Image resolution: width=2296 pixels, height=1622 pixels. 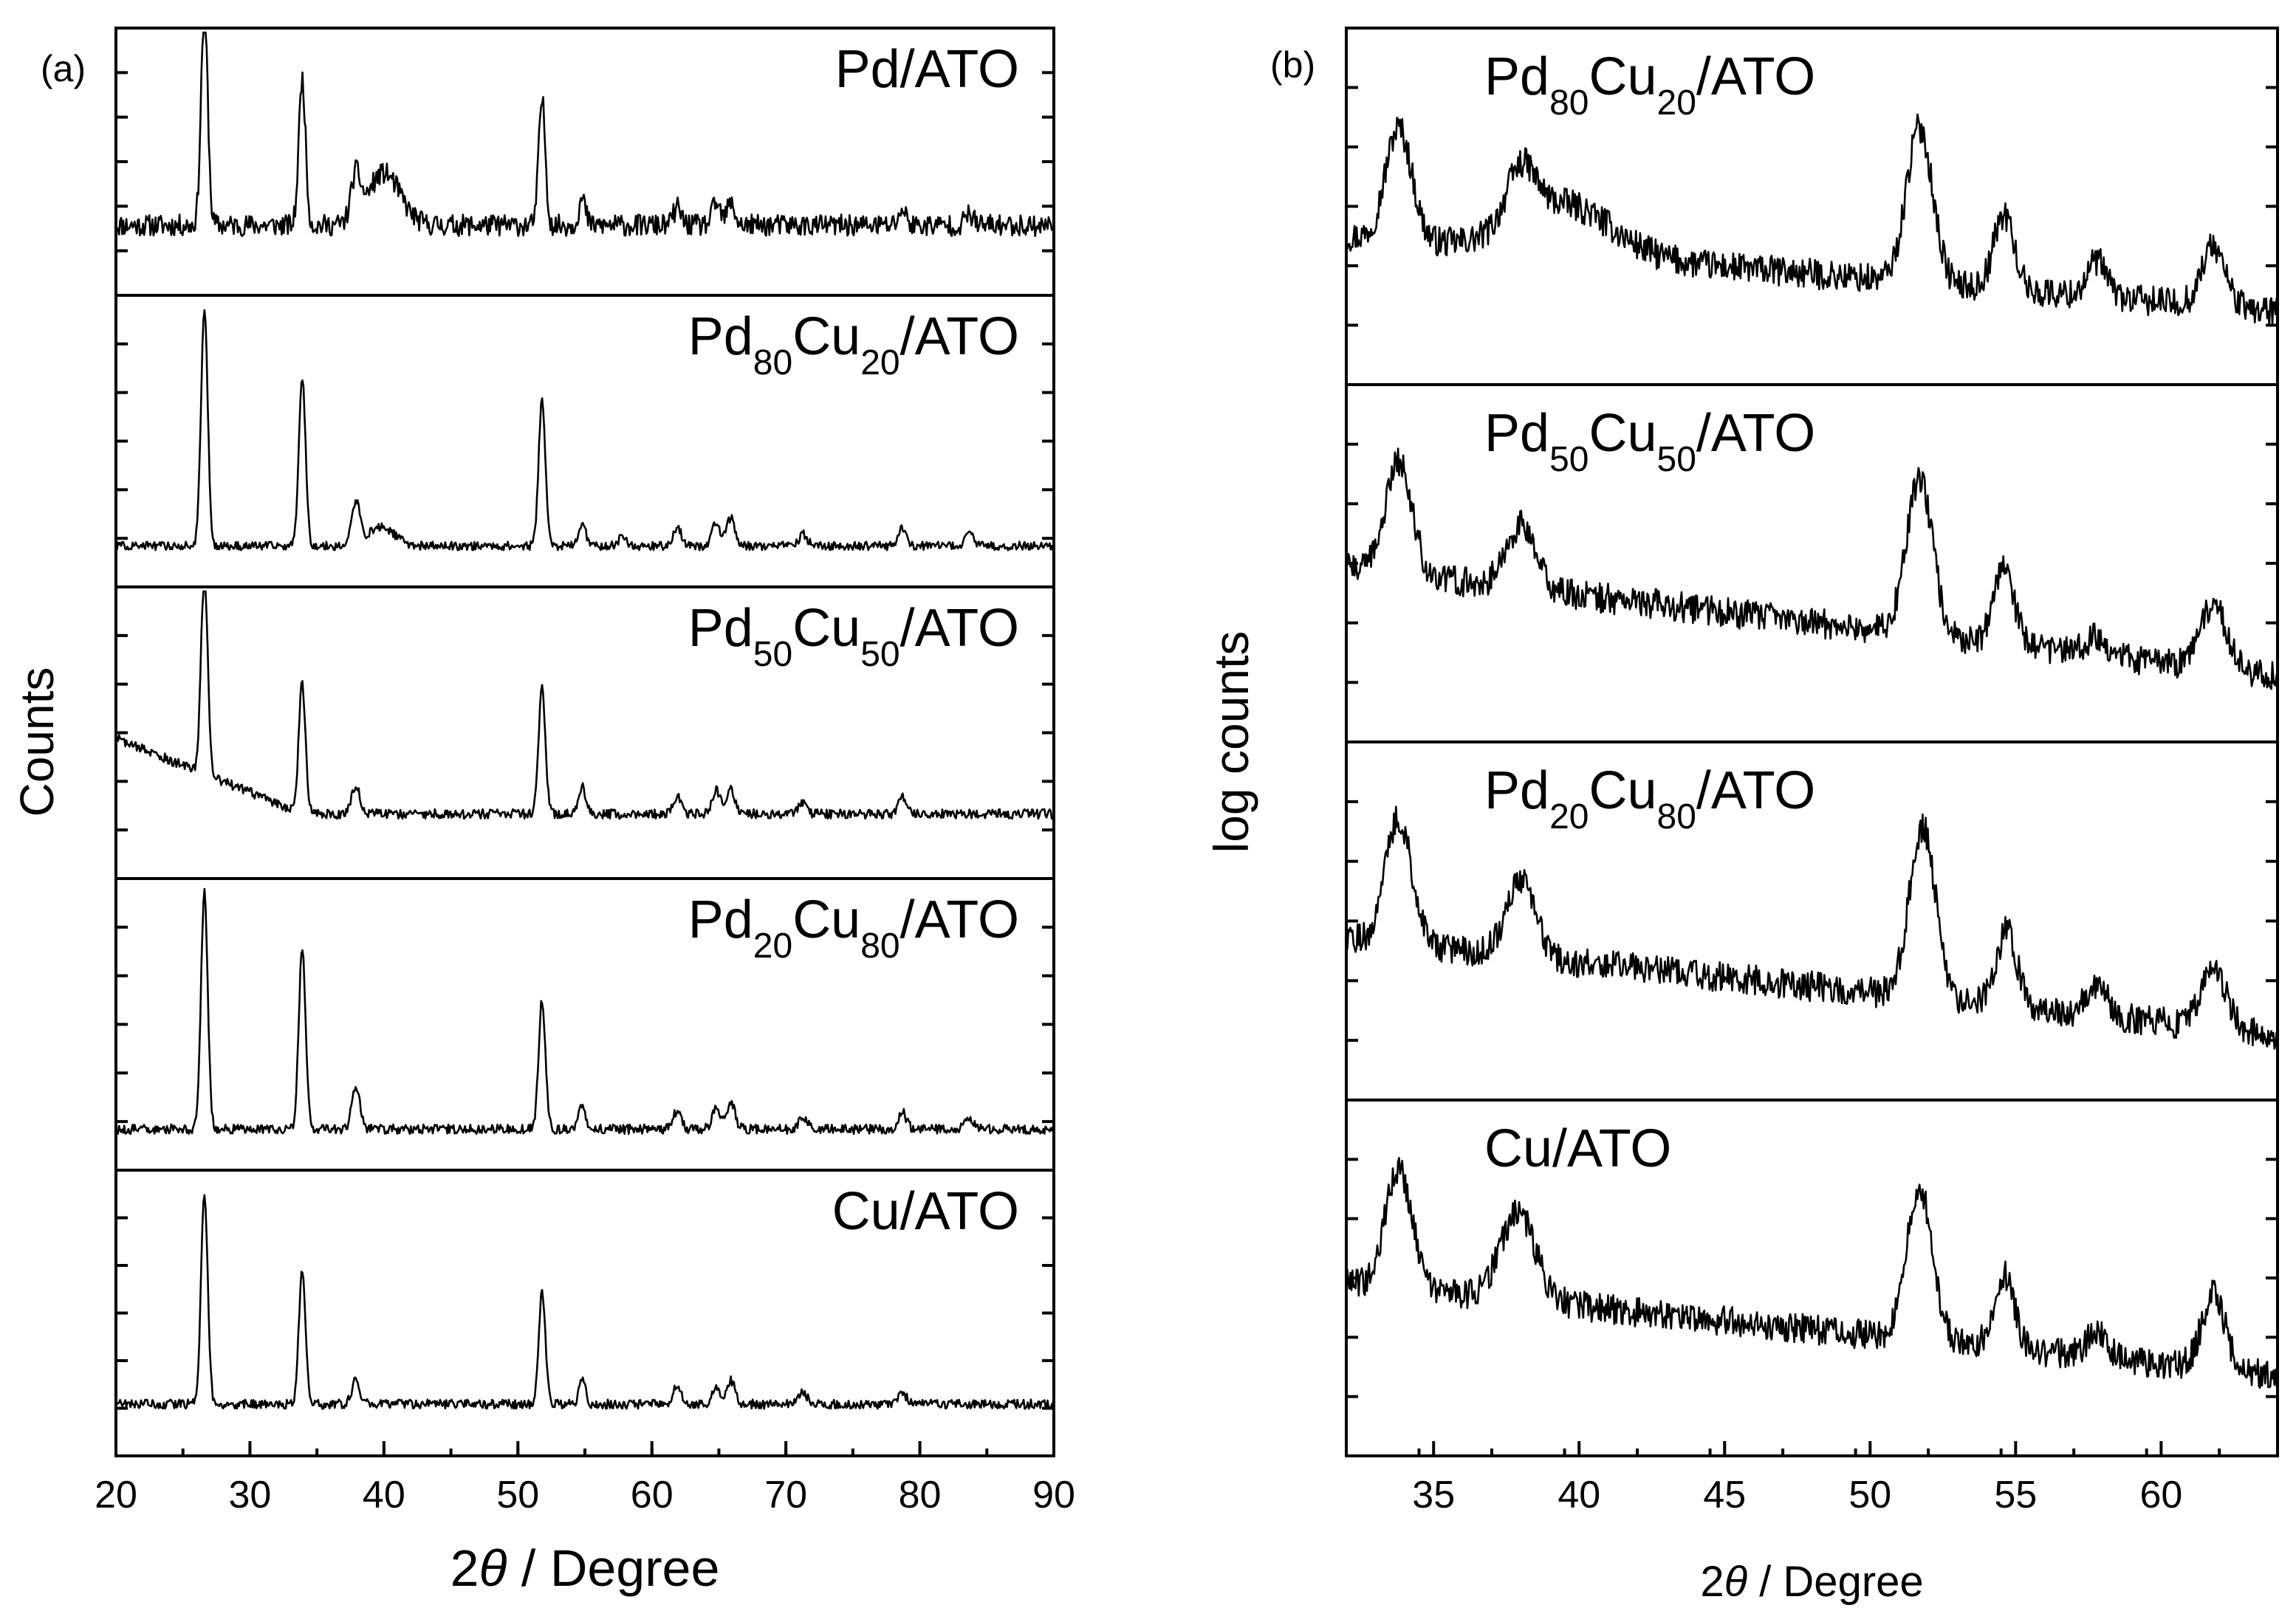 What do you see at coordinates (927, 69) in the screenshot?
I see `sample-label: Pd/ATO` at bounding box center [927, 69].